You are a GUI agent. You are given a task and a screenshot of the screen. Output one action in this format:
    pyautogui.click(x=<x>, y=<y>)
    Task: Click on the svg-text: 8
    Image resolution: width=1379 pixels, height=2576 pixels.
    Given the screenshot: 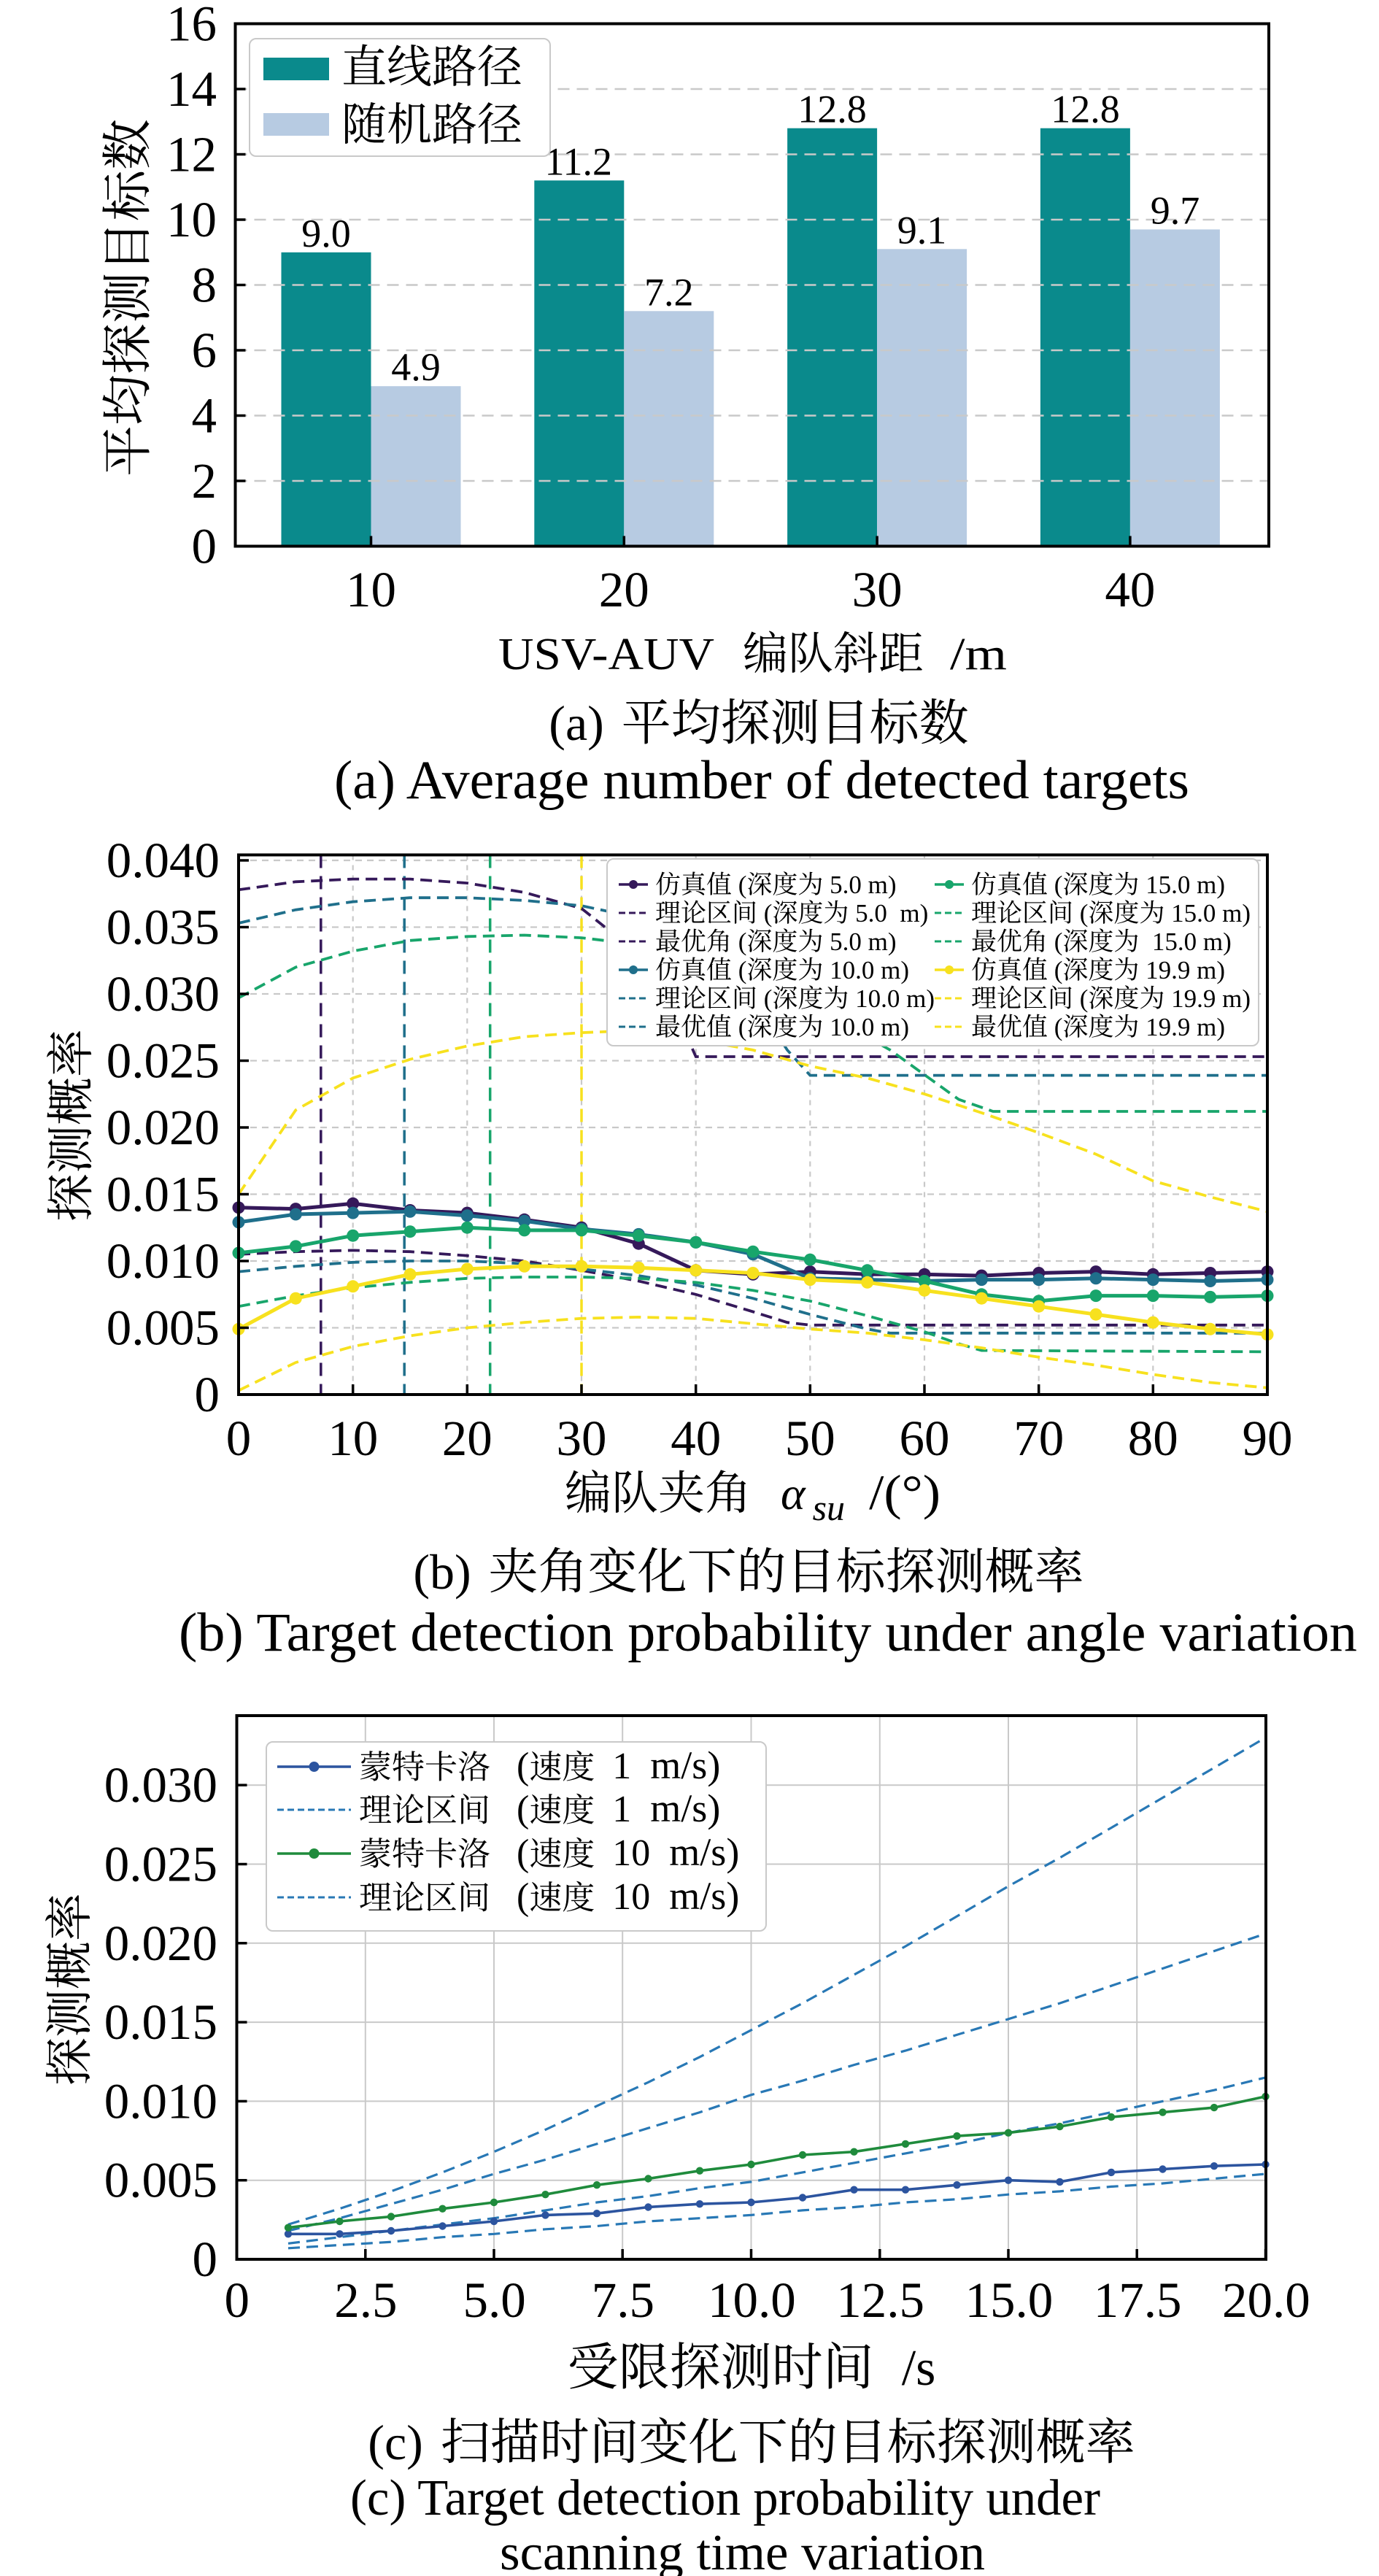 What is the action you would take?
    pyautogui.click(x=204, y=285)
    